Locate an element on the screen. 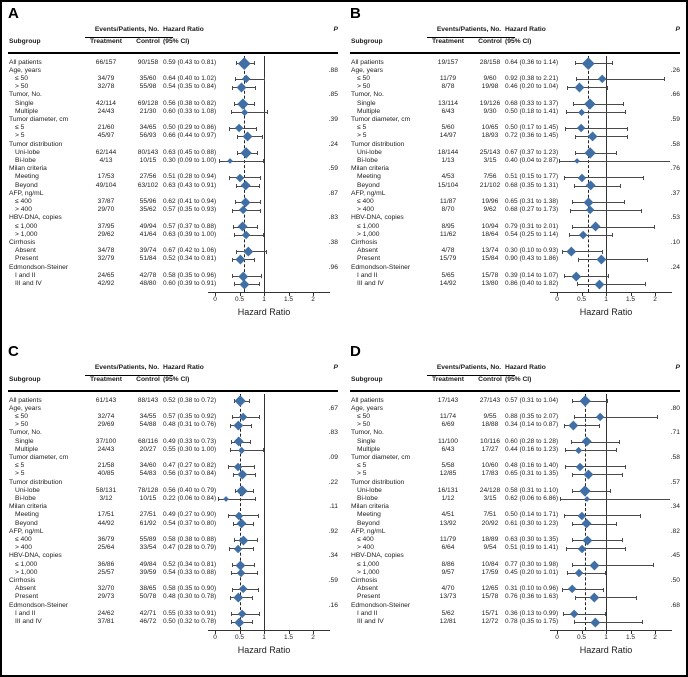  treatment-value: 8/70 is located at coordinates (448, 210).